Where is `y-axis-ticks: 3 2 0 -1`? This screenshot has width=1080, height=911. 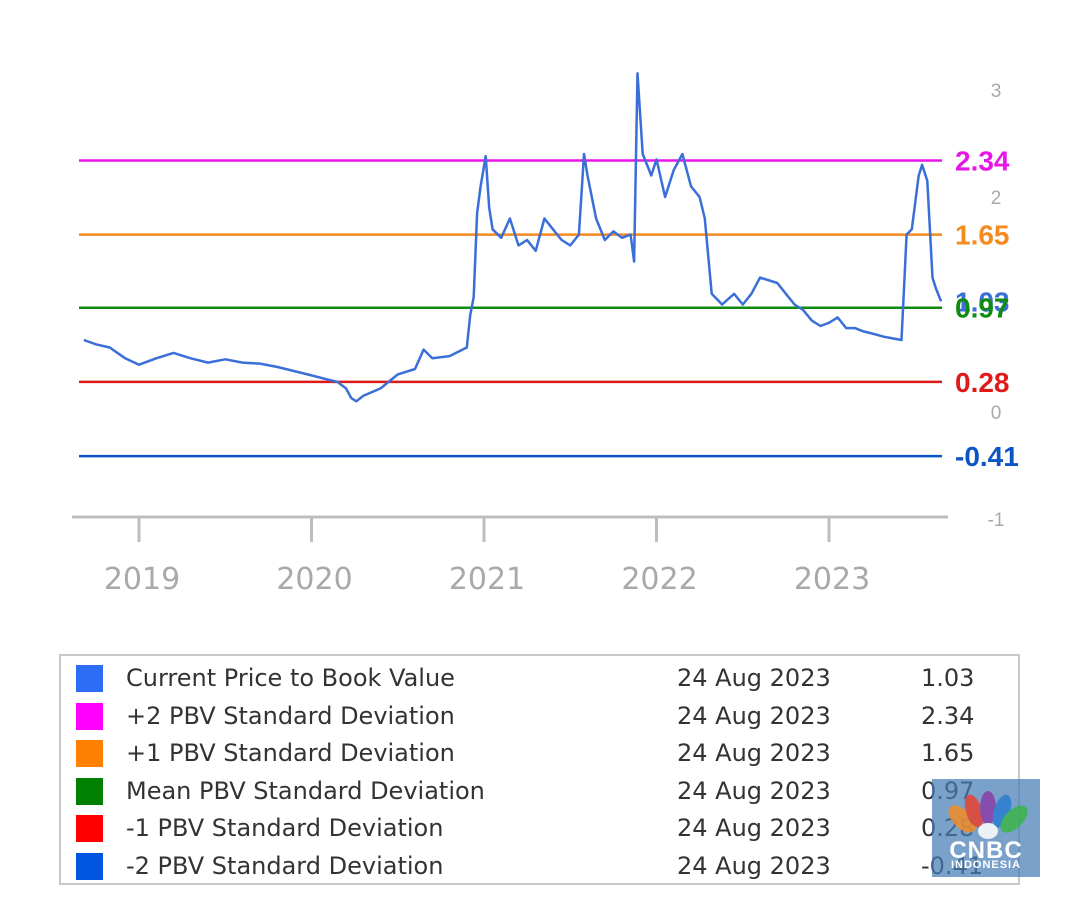 y-axis-ticks: 3 2 0 -1 is located at coordinates (996, 306).